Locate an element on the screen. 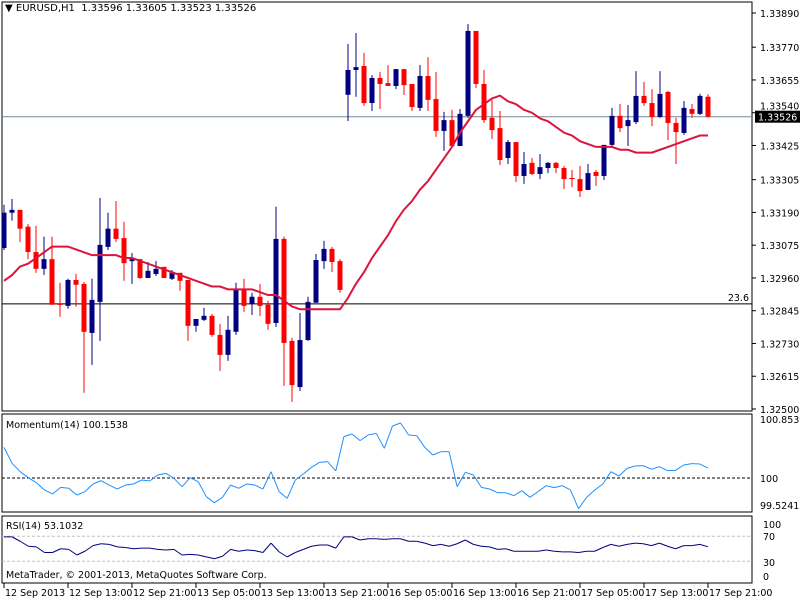 The width and height of the screenshot is (800, 600). y-tick-label: 1.32500 is located at coordinates (779, 410).